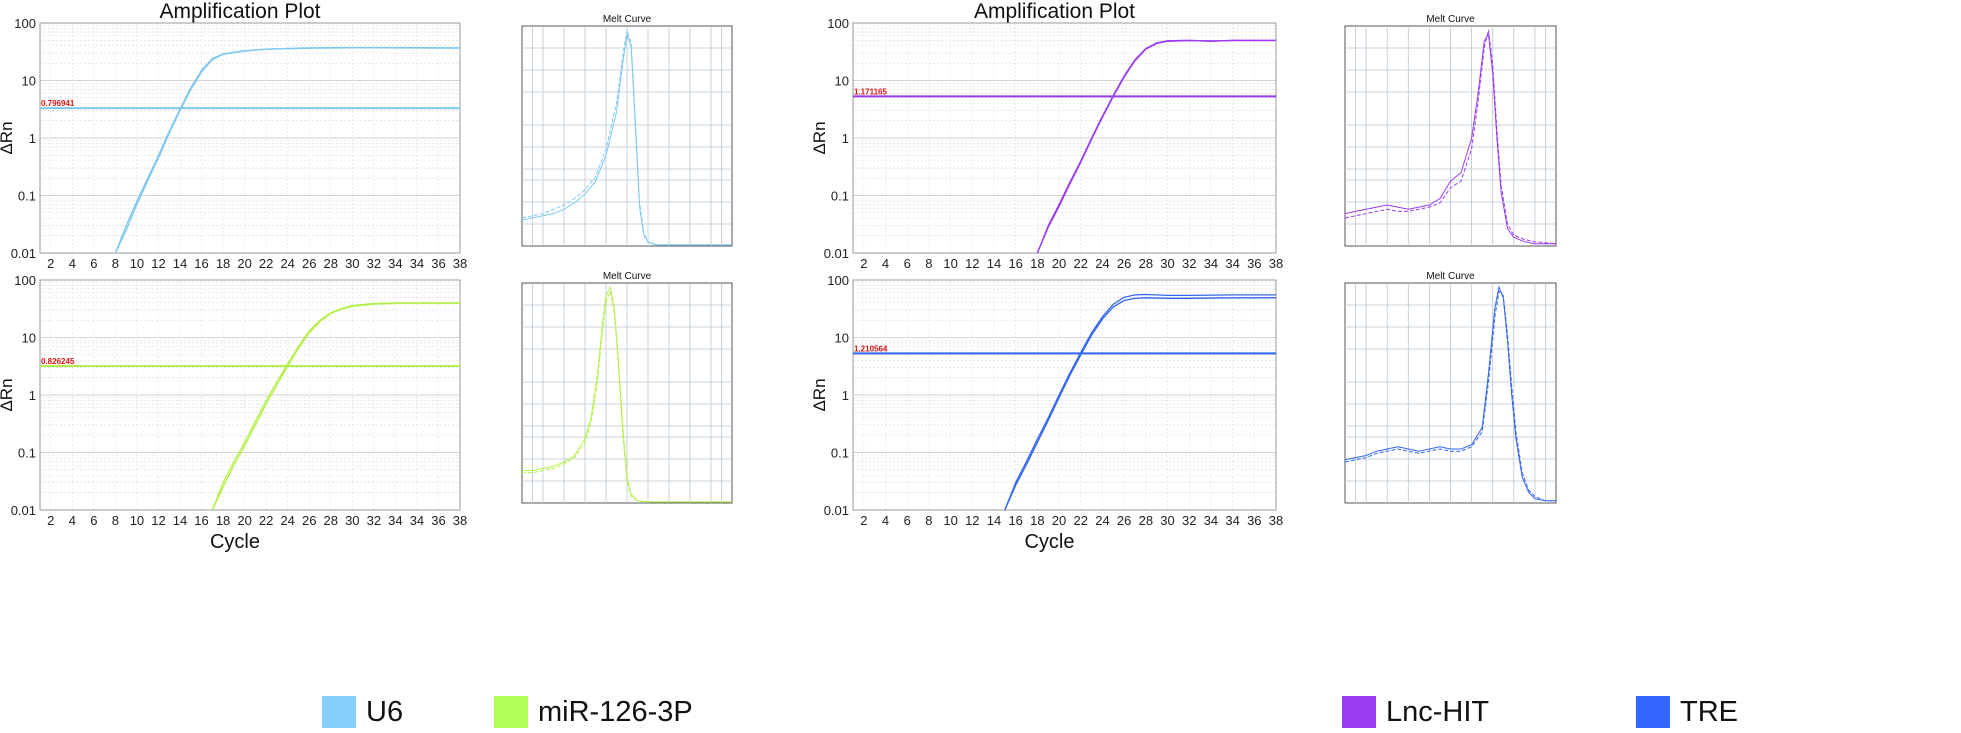  Describe the element at coordinates (1709, 711) in the screenshot. I see `legend-label-tre: TRE` at that location.